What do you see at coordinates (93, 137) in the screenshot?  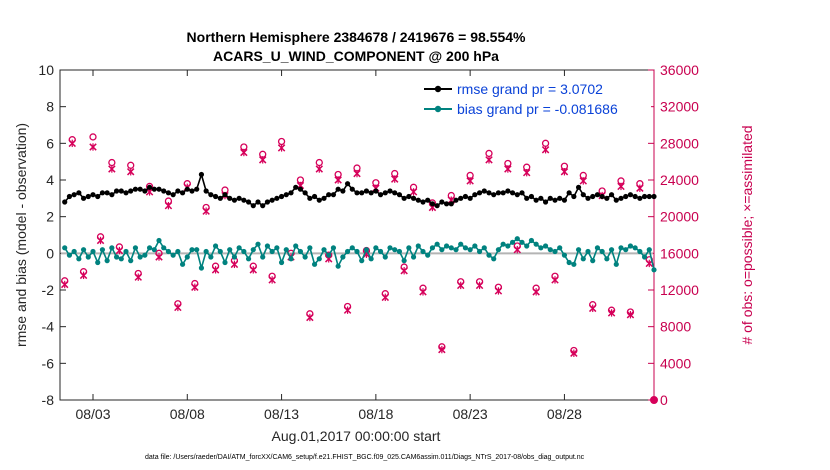 I see `obs-possible-marker` at bounding box center [93, 137].